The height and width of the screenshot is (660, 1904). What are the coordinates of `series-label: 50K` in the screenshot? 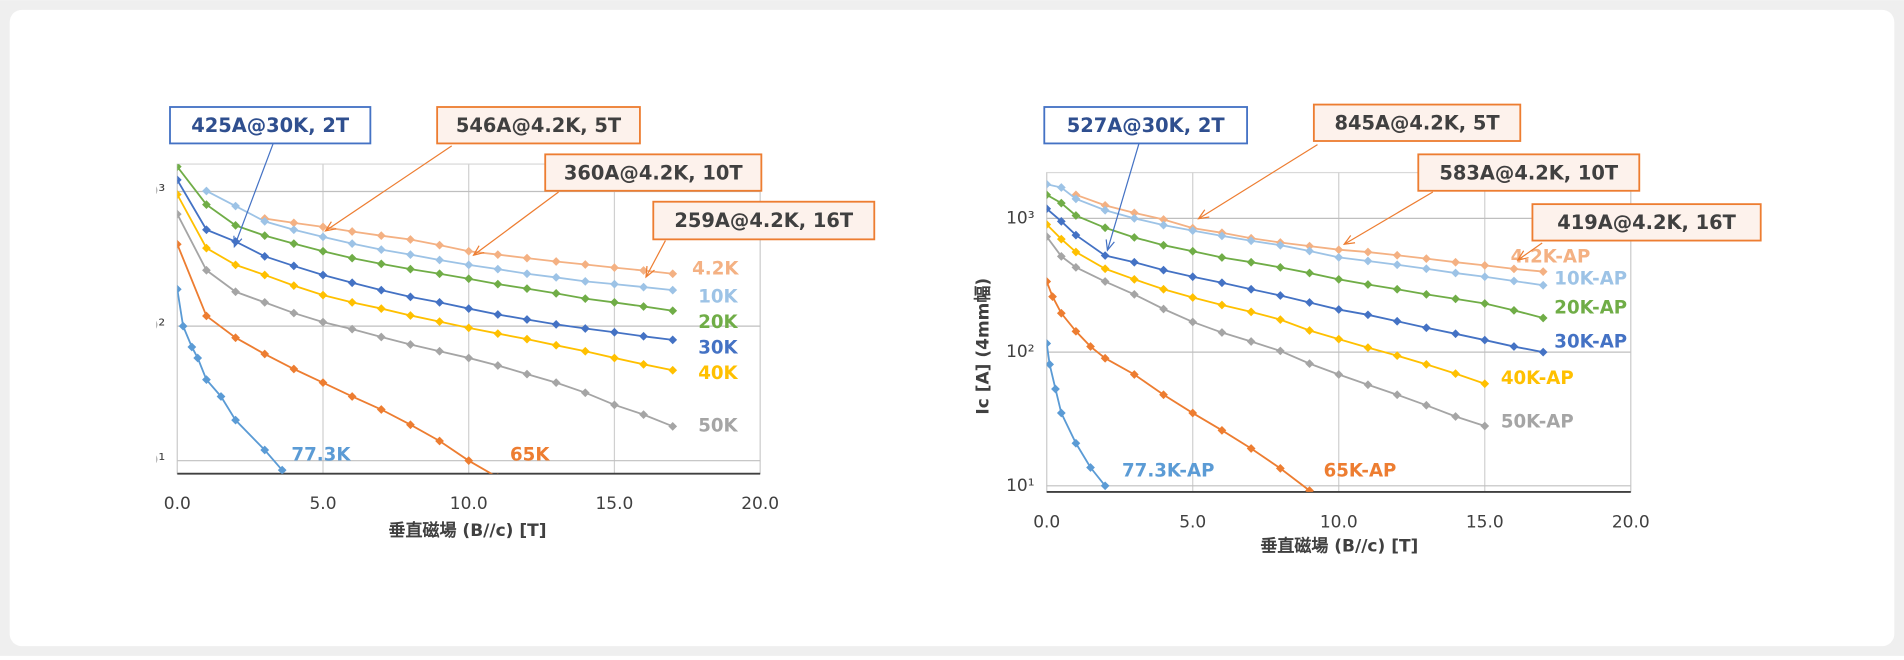 It's located at (718, 425).